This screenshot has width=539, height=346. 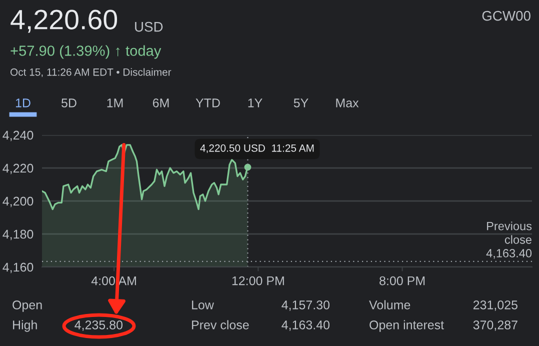 What do you see at coordinates (208, 103) in the screenshot?
I see `text: YTD` at bounding box center [208, 103].